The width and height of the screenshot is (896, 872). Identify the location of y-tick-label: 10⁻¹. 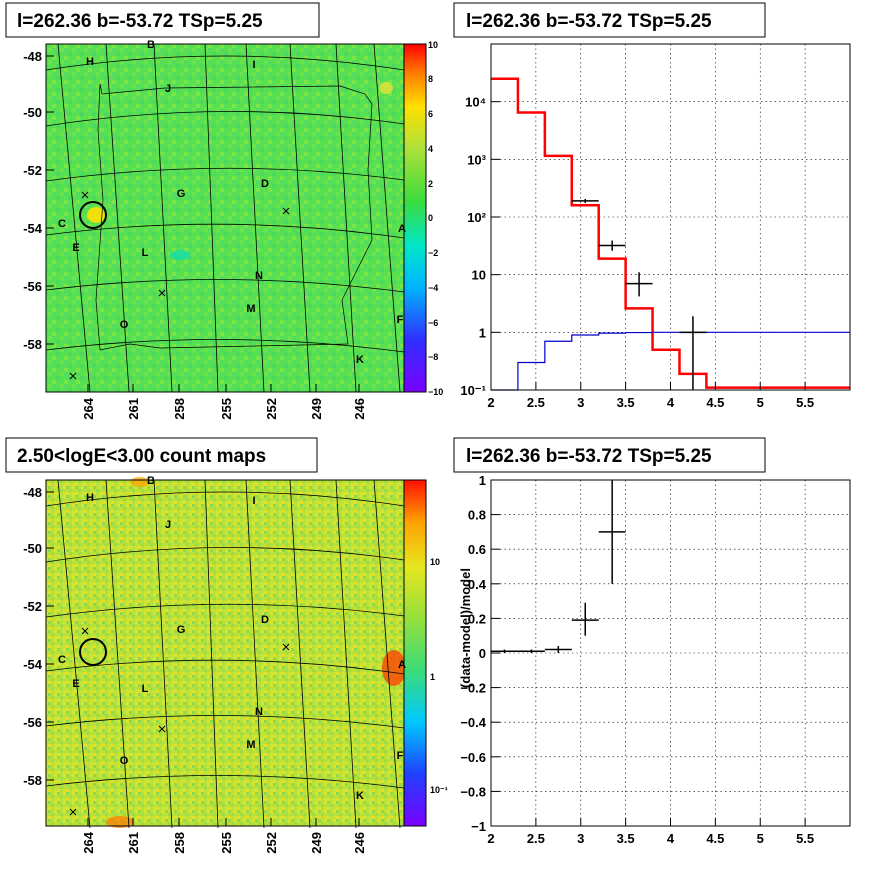
(473, 390).